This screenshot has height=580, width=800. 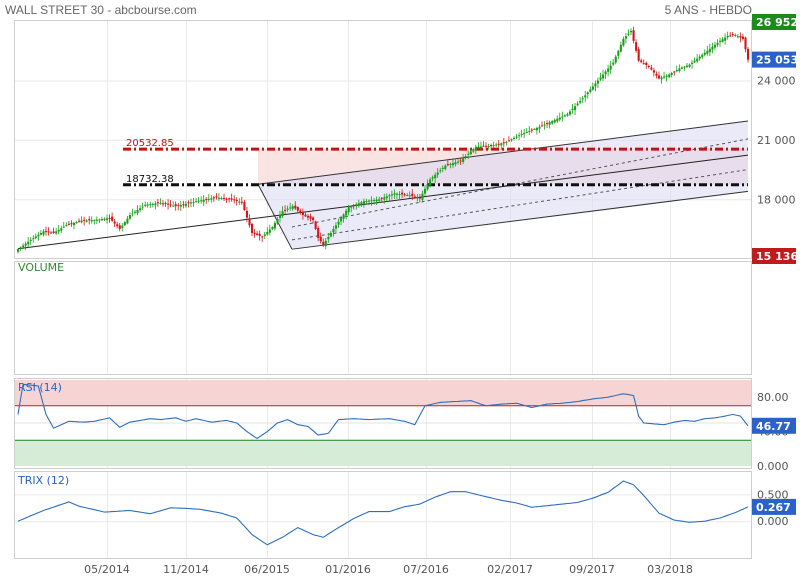 I want to click on y-tick-label: 18 000, so click(x=776, y=199).